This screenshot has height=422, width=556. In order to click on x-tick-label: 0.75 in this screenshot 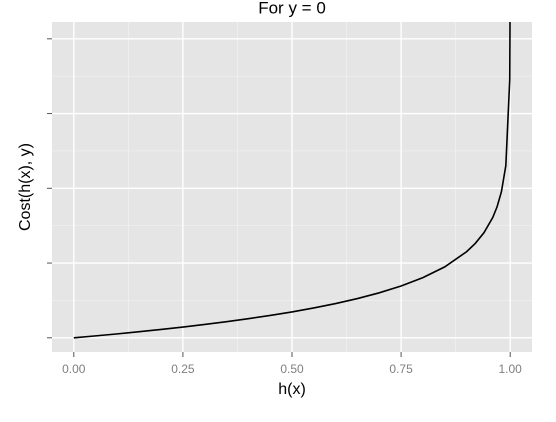, I will do `click(401, 369)`.